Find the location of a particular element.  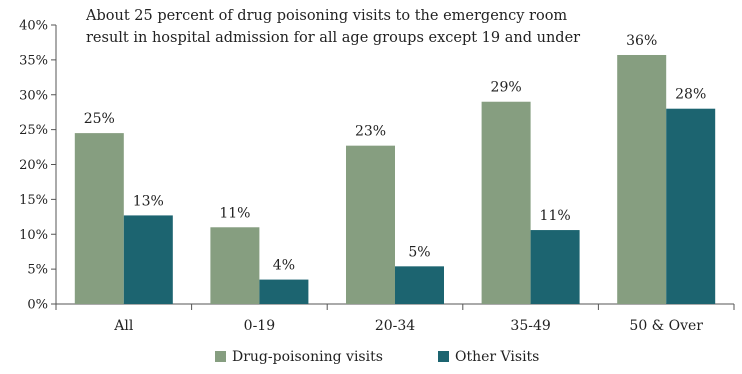

data-label: 29% is located at coordinates (506, 88).